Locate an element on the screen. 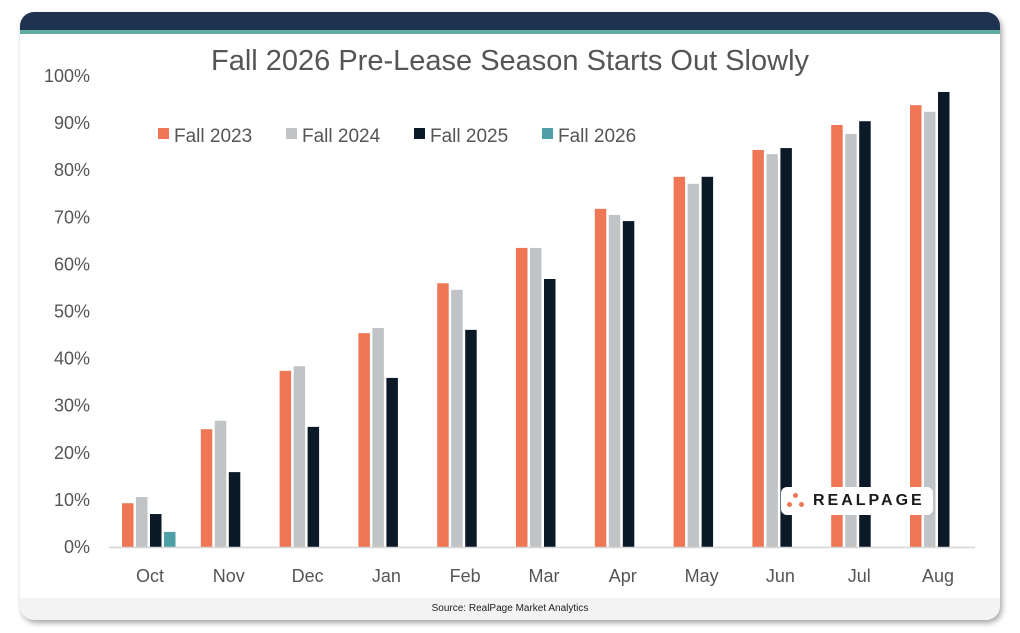  bar-fall-2023-jul is located at coordinates (837, 335).